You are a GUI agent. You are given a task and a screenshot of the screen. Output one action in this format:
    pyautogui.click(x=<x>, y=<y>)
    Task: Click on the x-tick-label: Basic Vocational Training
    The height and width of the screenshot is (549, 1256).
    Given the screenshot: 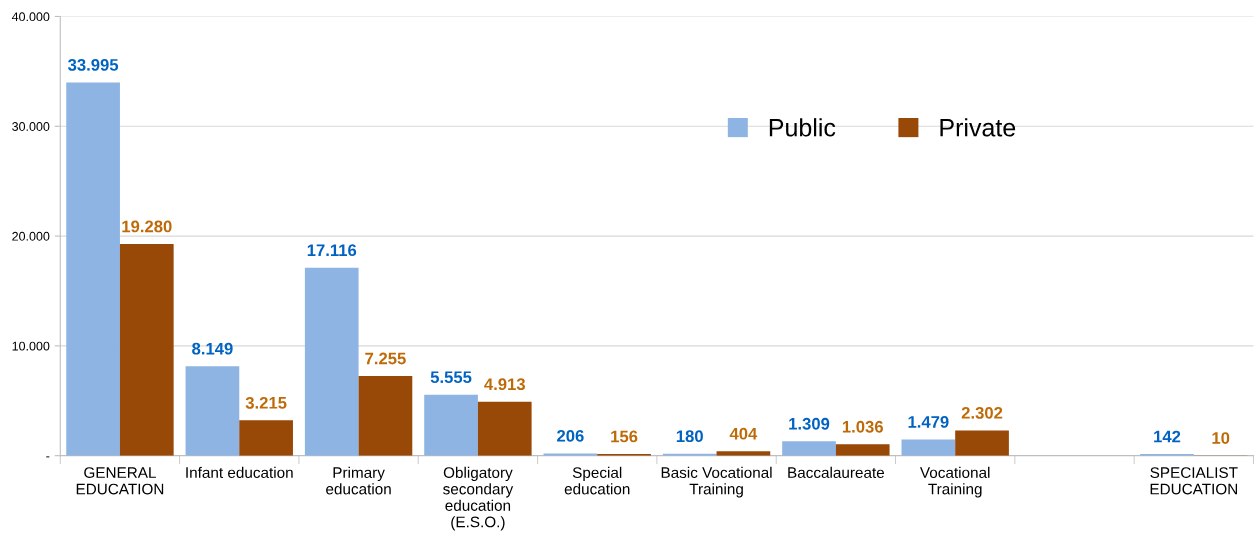 What is the action you would take?
    pyautogui.click(x=716, y=482)
    